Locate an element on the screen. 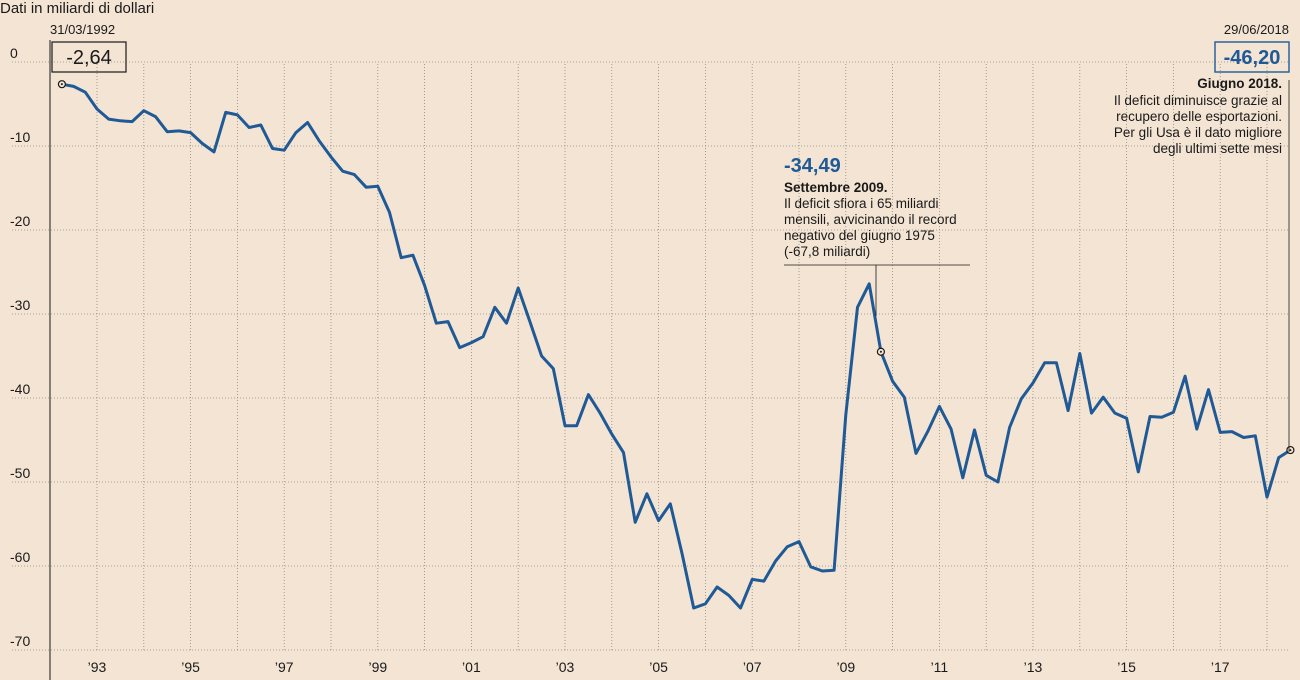 This screenshot has width=1300, height=680. x-tick-label: ’93 is located at coordinates (97, 667).